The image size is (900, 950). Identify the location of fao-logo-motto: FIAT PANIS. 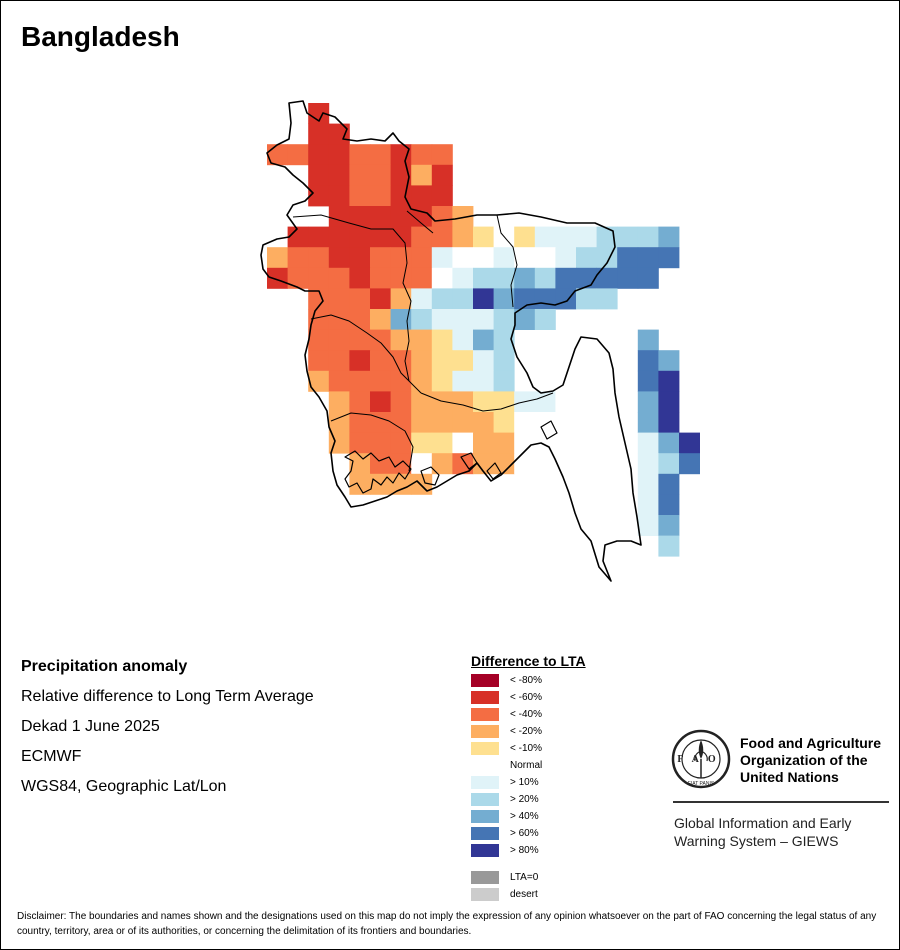
(701, 784).